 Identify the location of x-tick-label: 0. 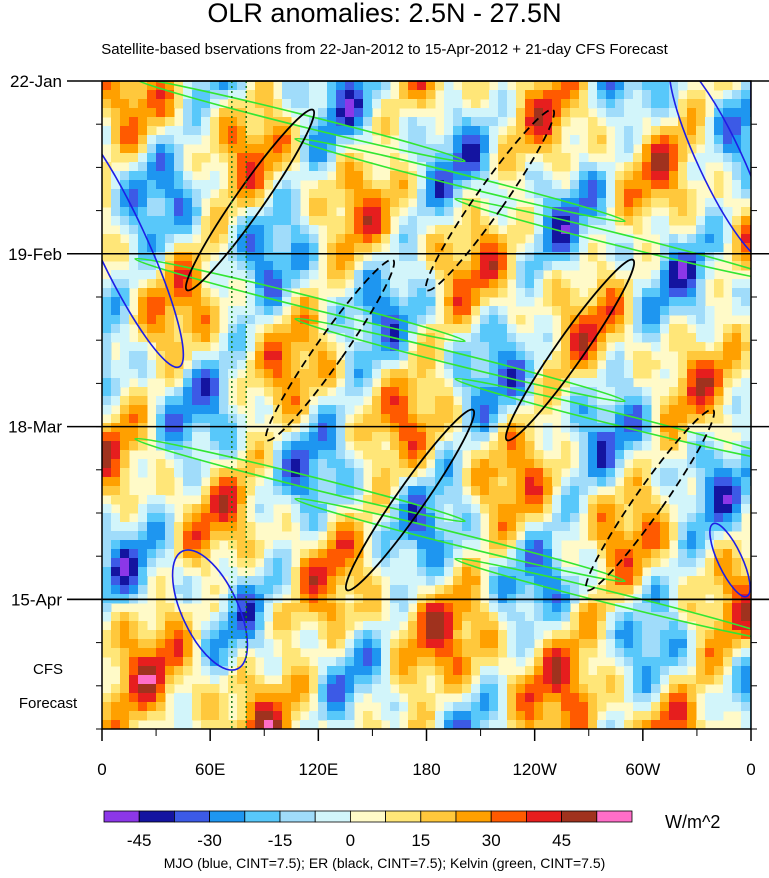
(750, 769).